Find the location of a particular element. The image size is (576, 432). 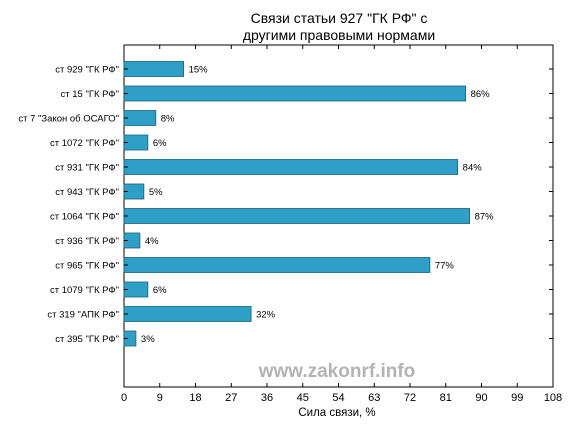

x-tick-label-6: 54 is located at coordinates (338, 398).